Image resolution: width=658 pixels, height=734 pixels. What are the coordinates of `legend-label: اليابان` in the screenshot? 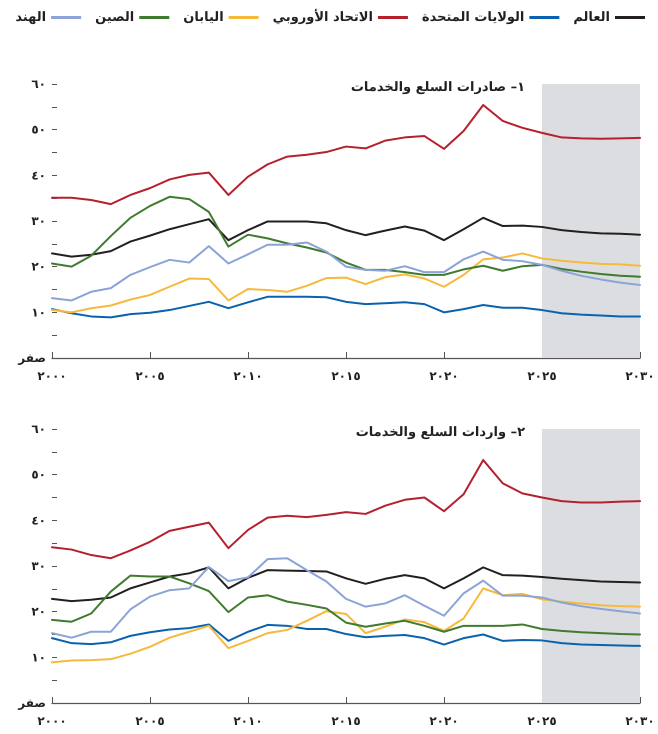 It's located at (203, 17).